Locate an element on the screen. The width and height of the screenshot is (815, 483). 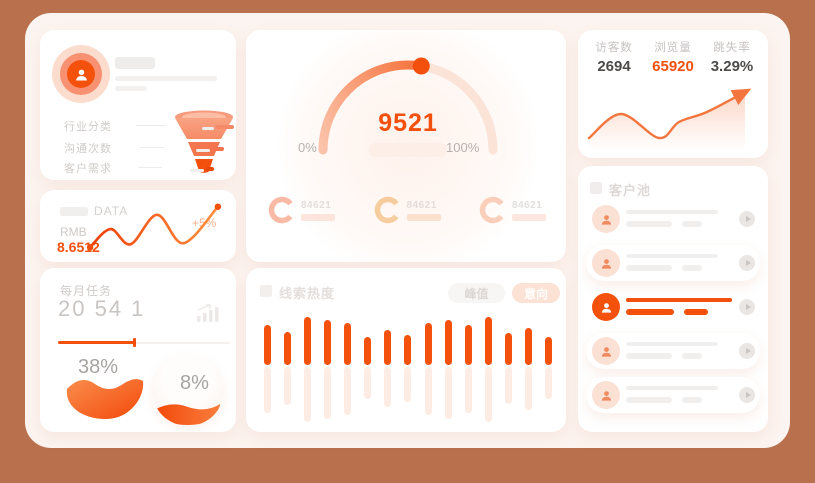
legend-placeholder is located at coordinates (74, 211).